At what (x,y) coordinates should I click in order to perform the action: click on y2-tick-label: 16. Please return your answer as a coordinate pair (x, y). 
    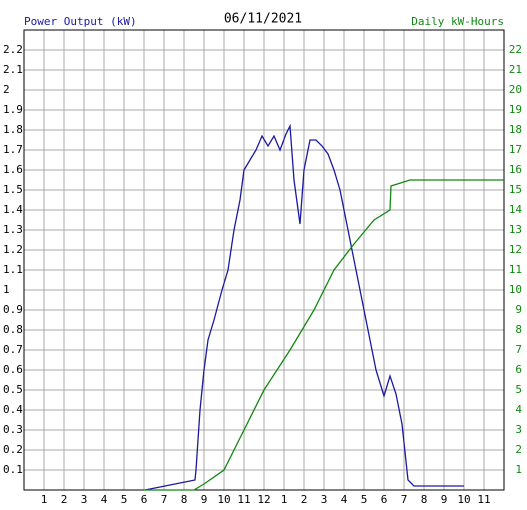
    Looking at the image, I should click on (515, 169).